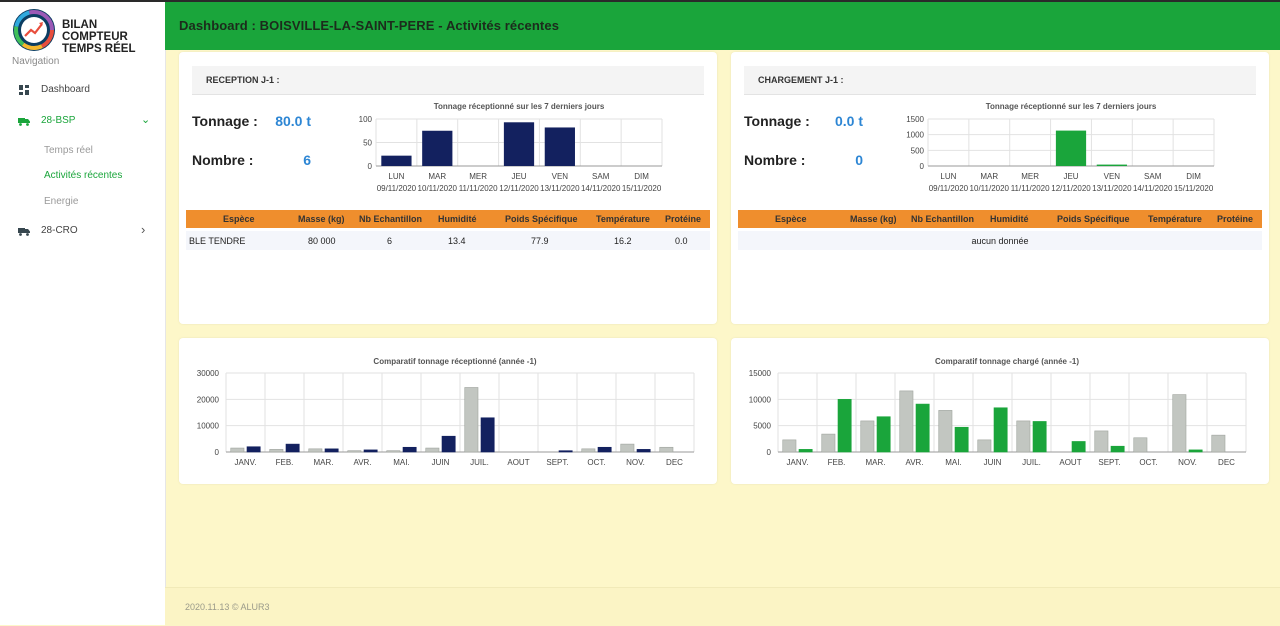  I want to click on sidebar-item-dashboard: Dashboard, so click(82, 90).